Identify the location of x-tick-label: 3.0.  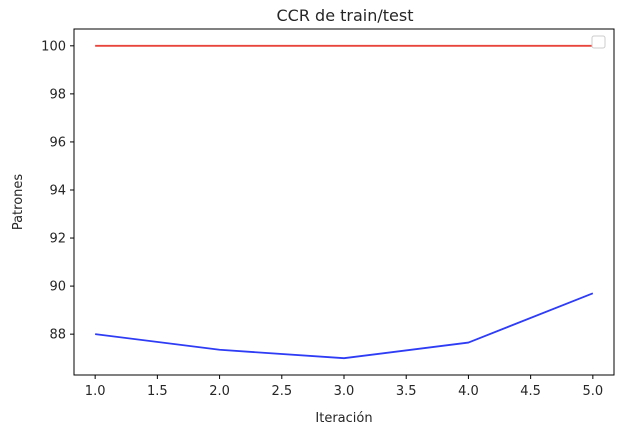
(344, 391).